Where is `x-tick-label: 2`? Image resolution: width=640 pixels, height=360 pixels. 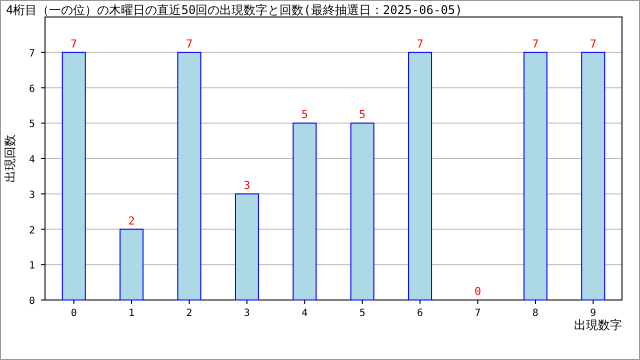
x-tick-label: 2 is located at coordinates (189, 313).